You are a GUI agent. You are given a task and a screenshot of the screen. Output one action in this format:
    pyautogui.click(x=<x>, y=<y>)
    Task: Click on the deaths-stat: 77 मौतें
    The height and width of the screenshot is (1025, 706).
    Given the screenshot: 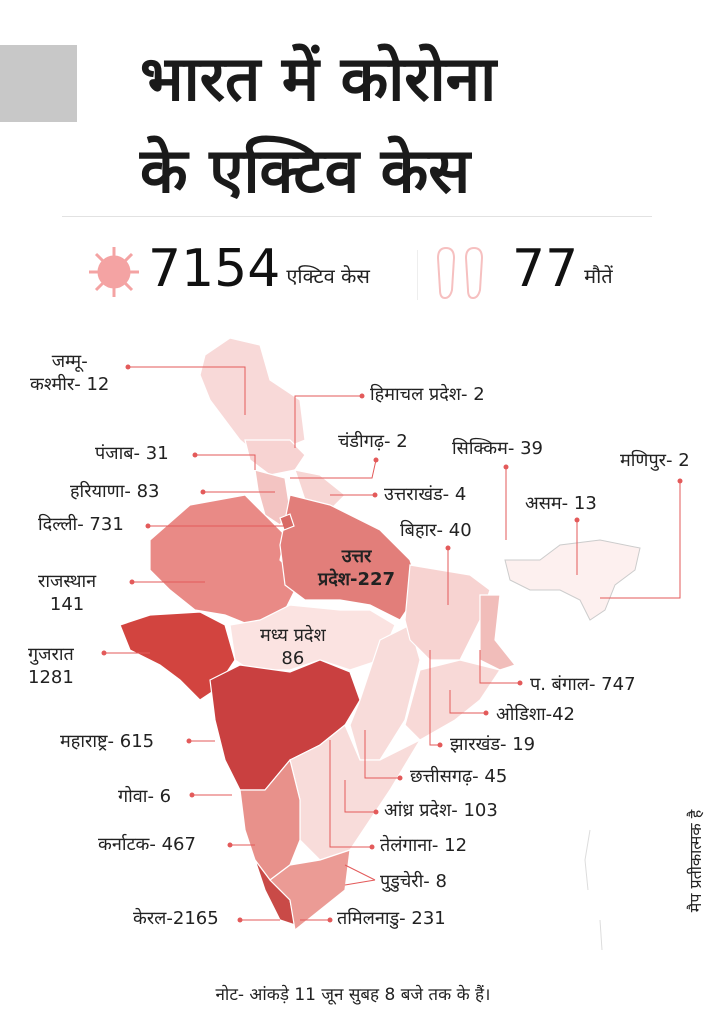 What is the action you would take?
    pyautogui.click(x=562, y=269)
    